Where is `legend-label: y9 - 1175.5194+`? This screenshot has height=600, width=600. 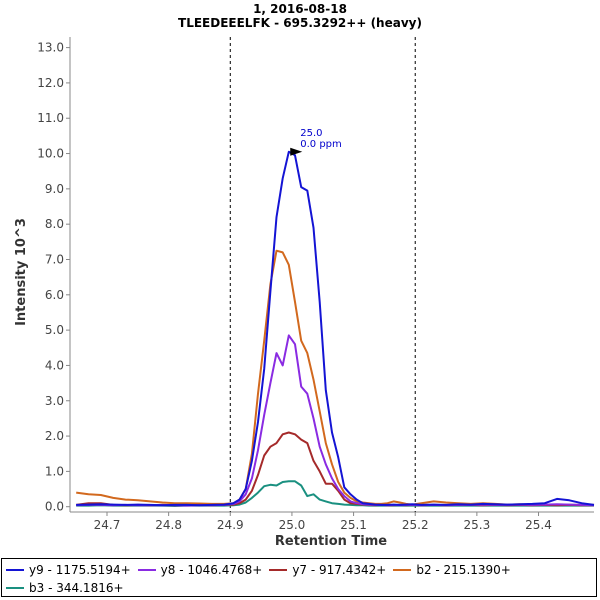
legend-label: y9 - 1175.5194+ is located at coordinates (80, 570).